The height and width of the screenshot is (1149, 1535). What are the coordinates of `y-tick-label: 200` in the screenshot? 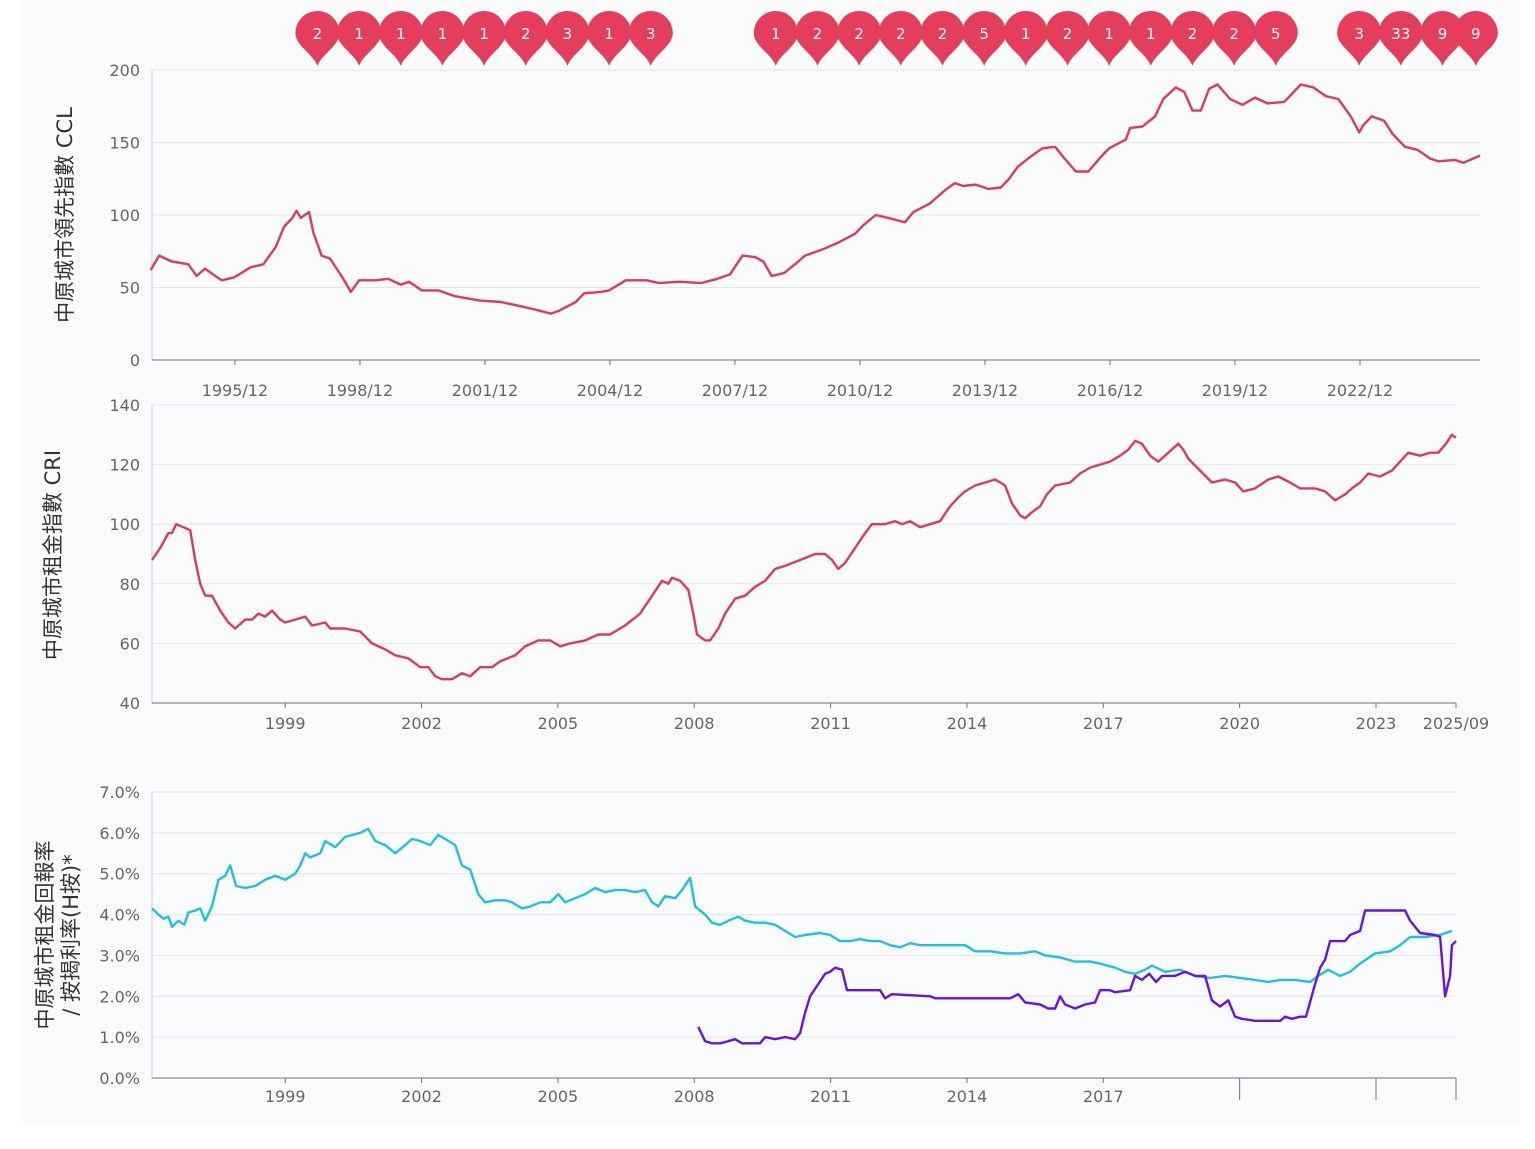 It's located at (124, 70).